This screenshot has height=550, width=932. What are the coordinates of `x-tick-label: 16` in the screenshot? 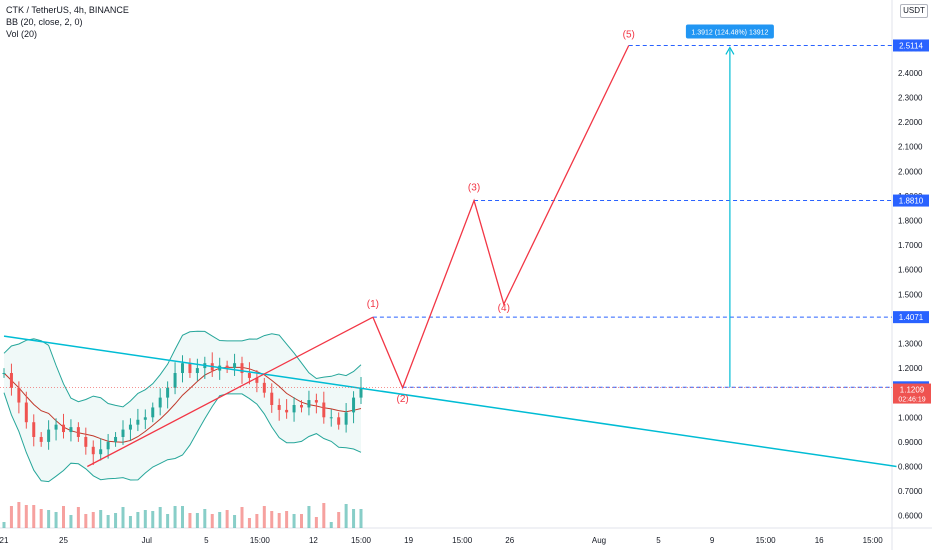 It's located at (819, 540).